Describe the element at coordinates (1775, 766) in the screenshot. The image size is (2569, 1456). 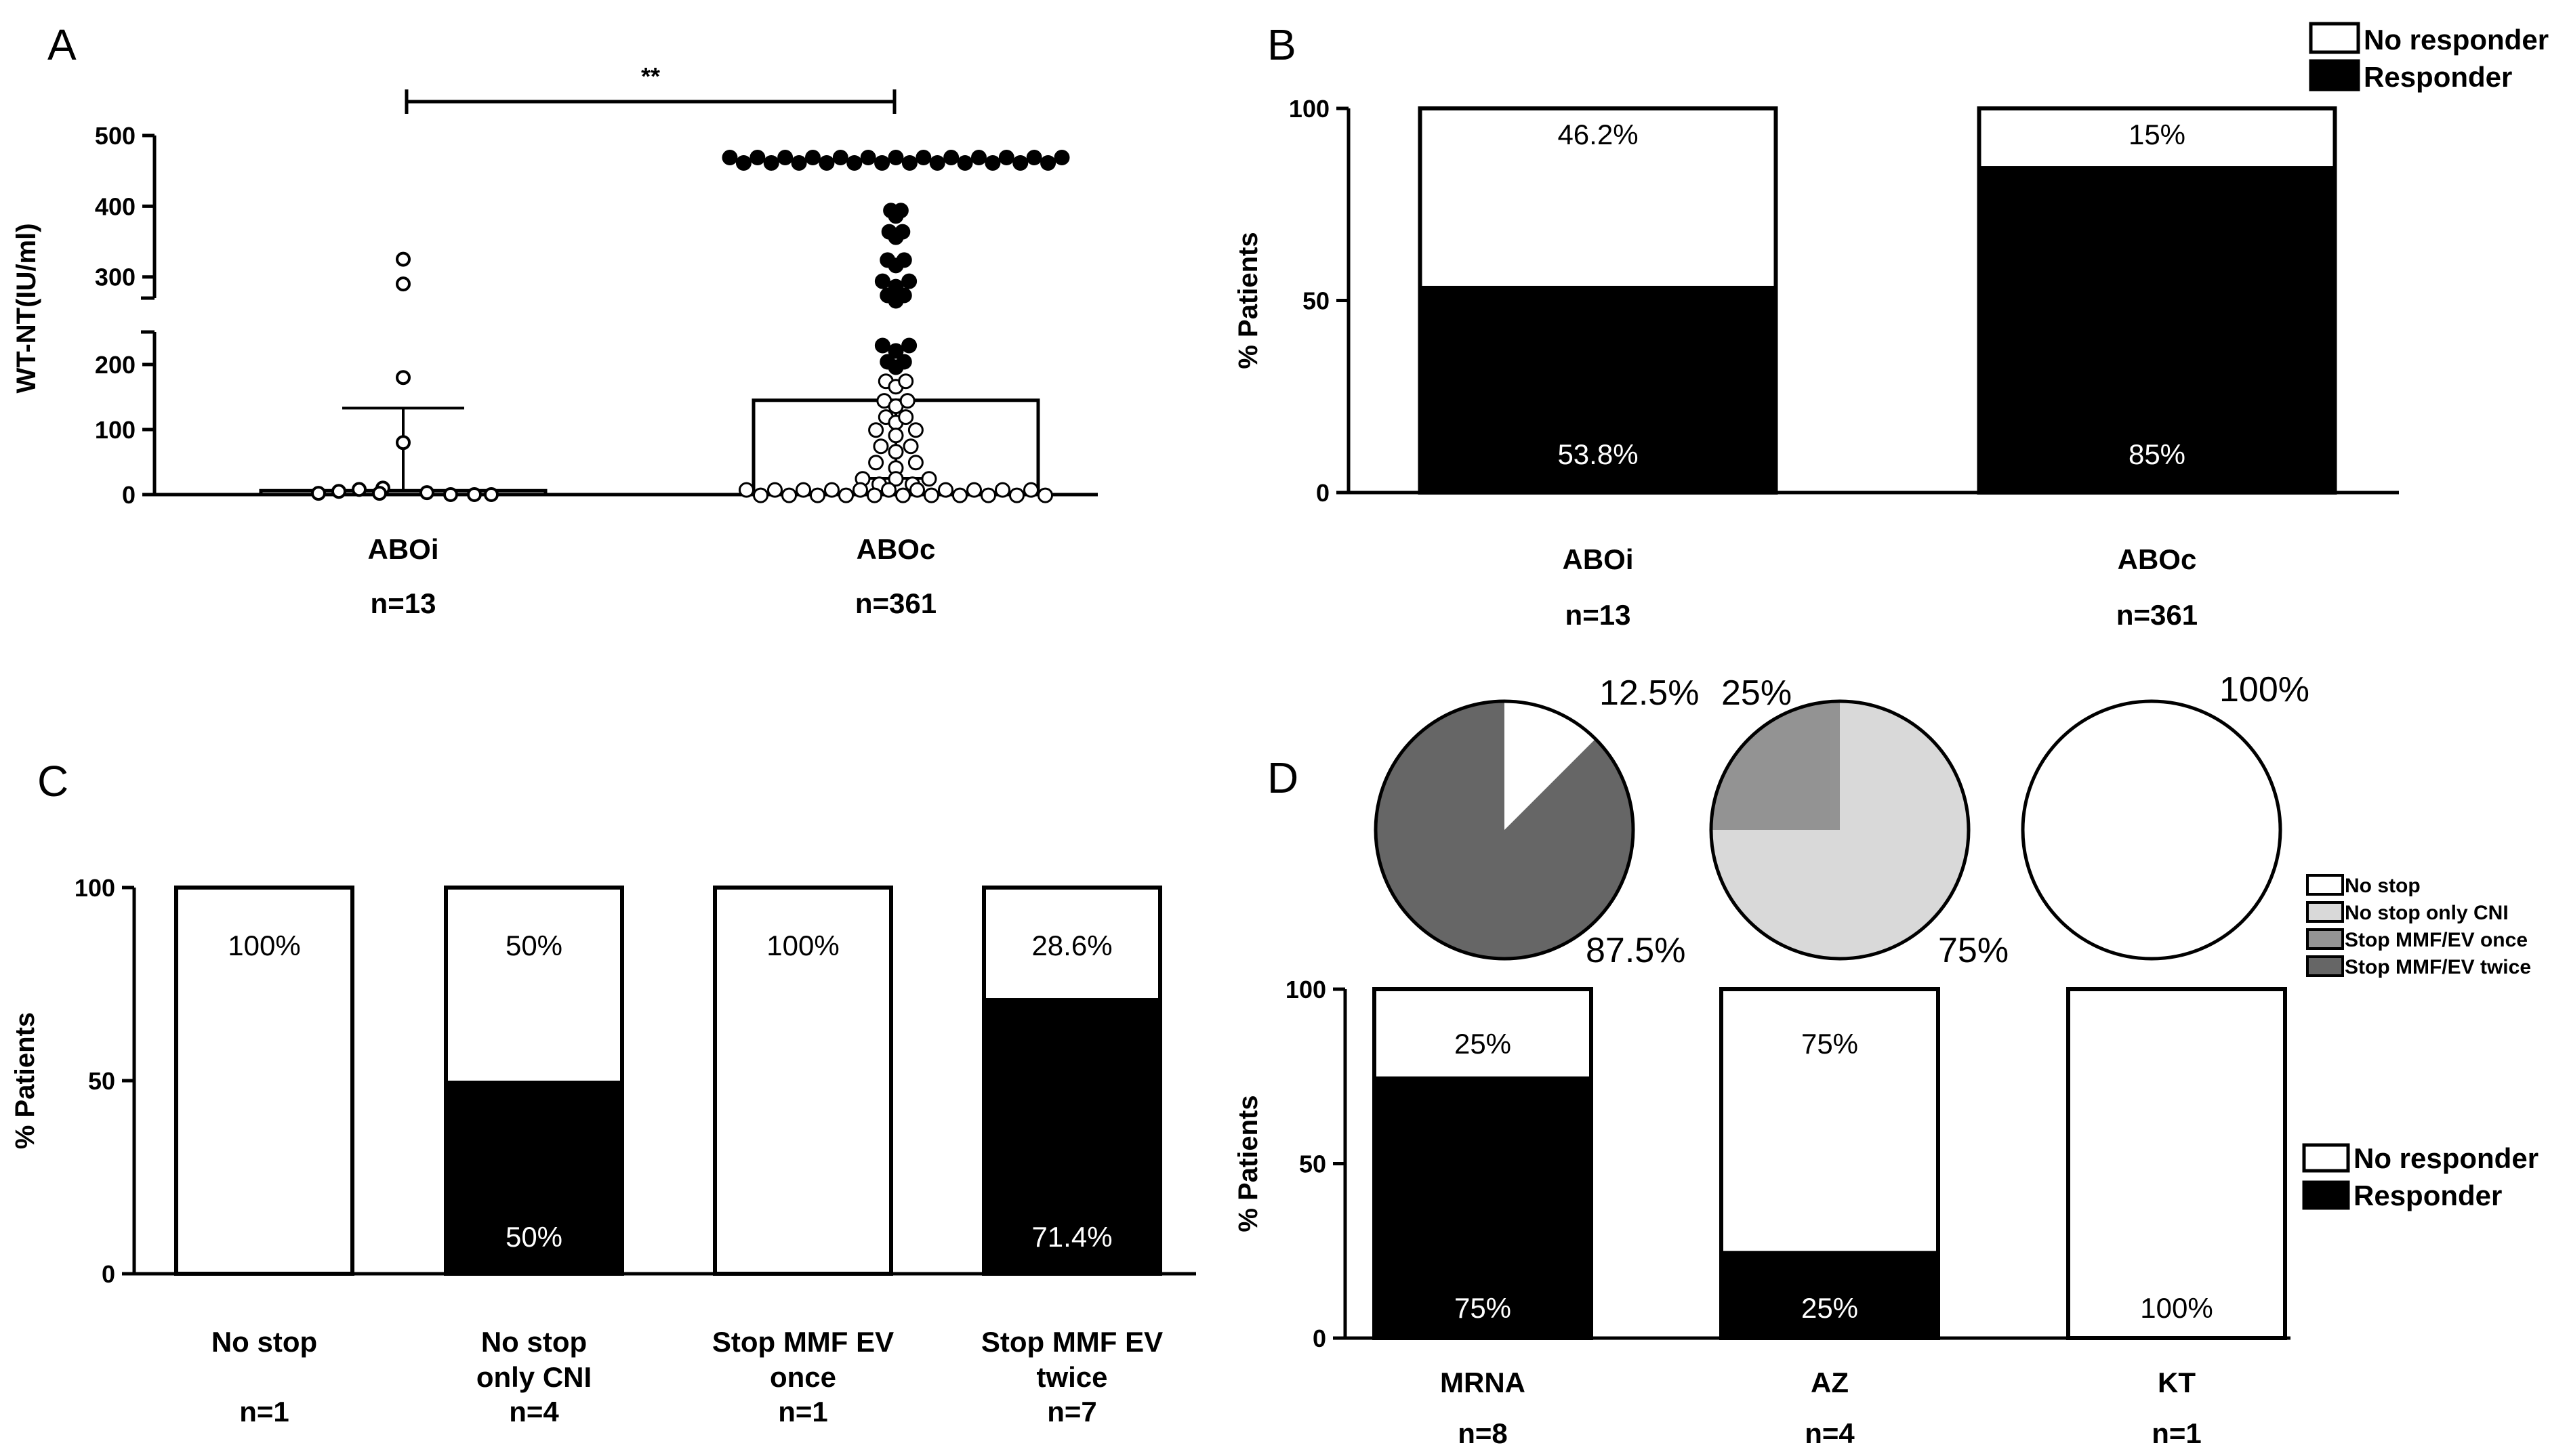
I see `pie-slice` at that location.